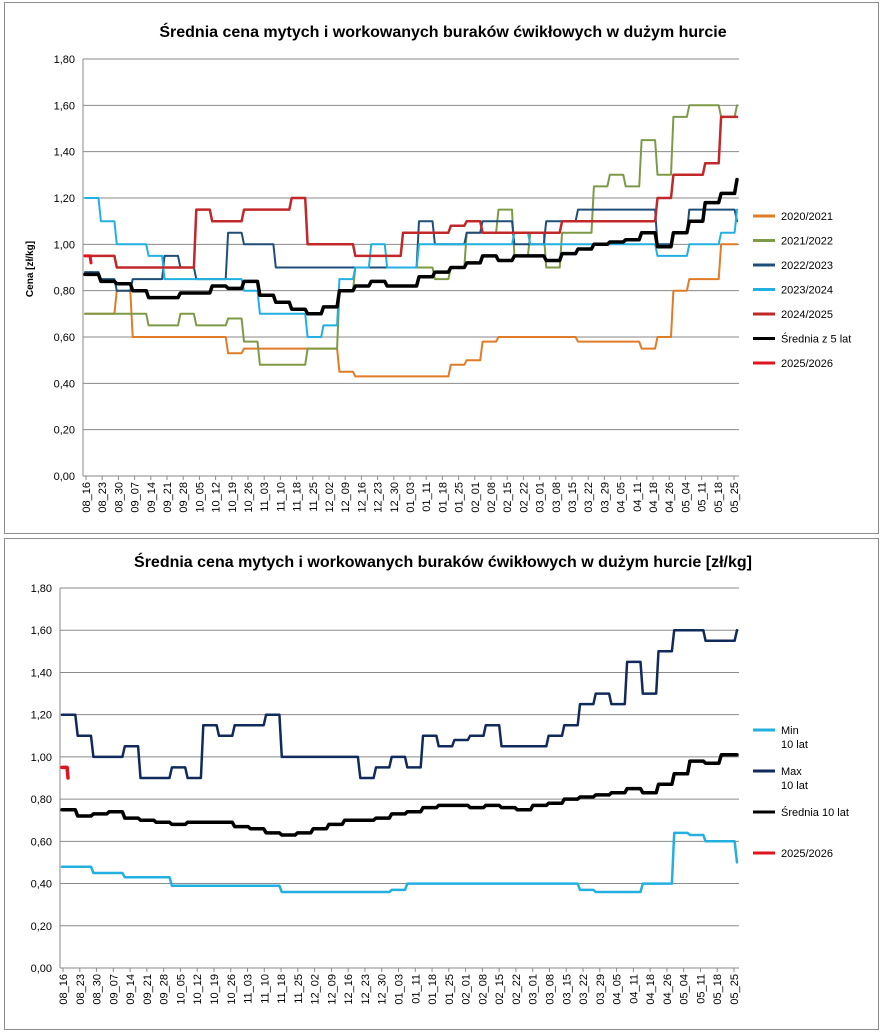 The width and height of the screenshot is (882, 1034). What do you see at coordinates (807, 266) in the screenshot?
I see `legend-label: 2022/2023` at bounding box center [807, 266].